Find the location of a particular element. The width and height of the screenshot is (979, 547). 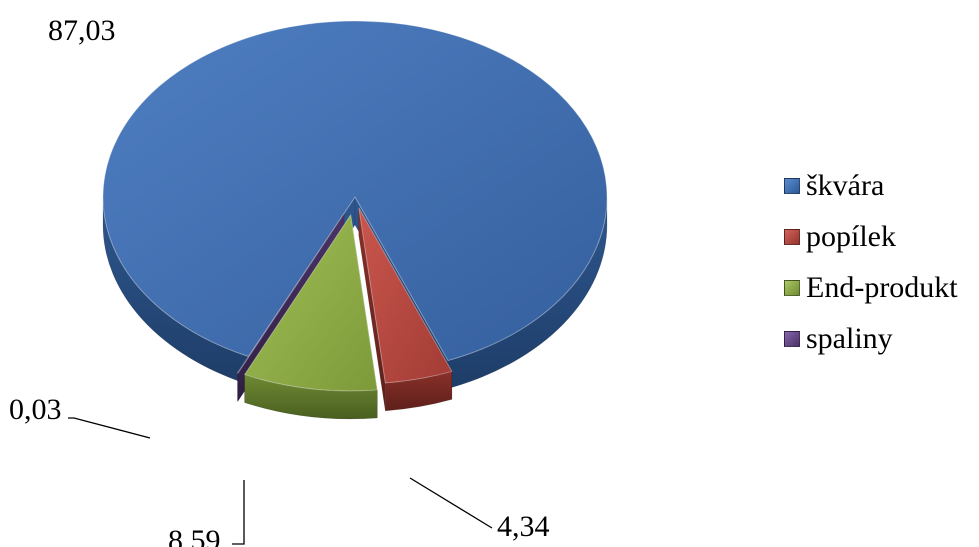

legend-item-spaliny: spaliny is located at coordinates (871, 338).